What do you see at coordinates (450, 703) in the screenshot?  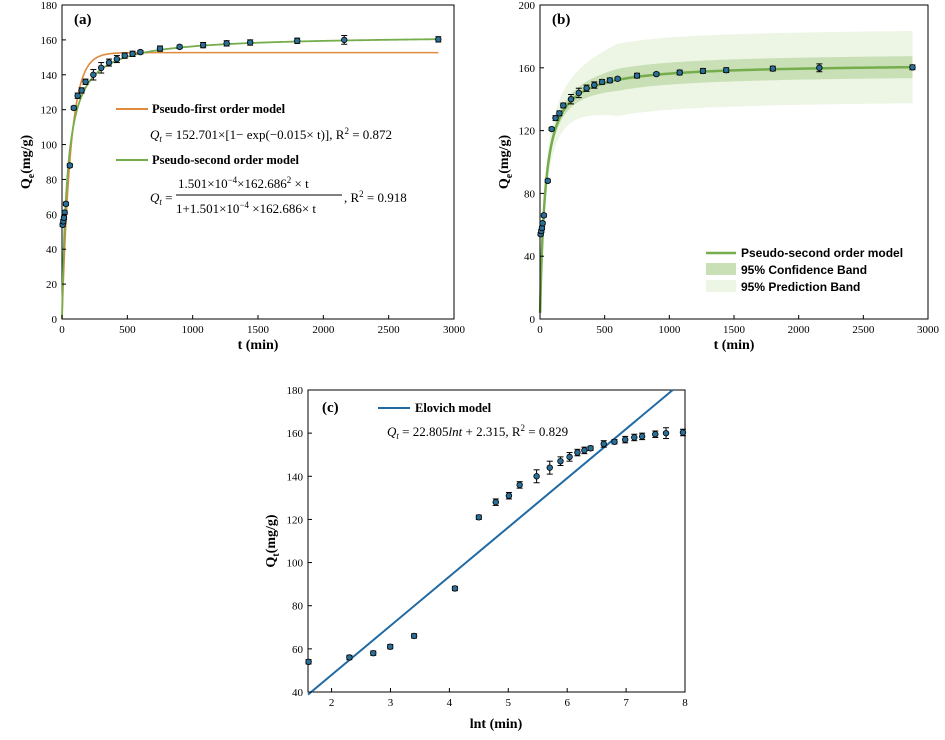 I see `x-tick-label: 4` at bounding box center [450, 703].